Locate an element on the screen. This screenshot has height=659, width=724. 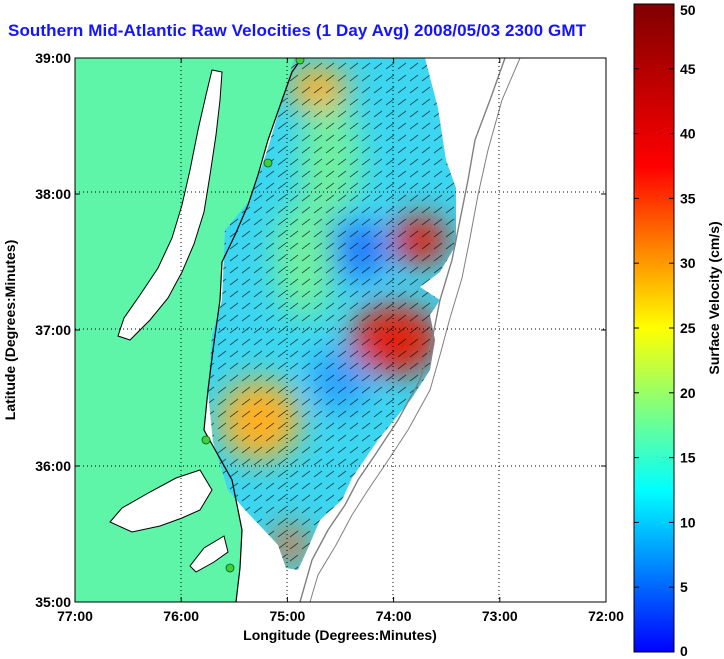
y-tick-label: 36:00 is located at coordinates (53, 466).